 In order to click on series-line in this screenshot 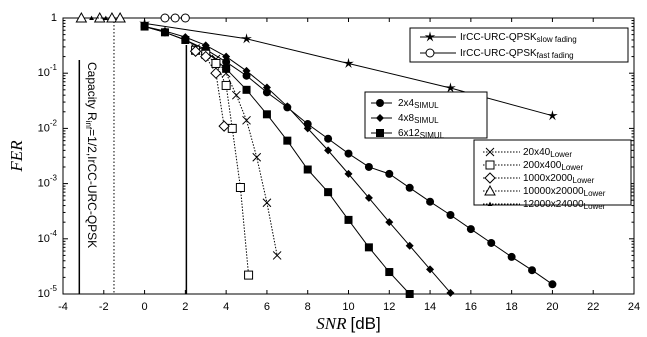, I will do `click(210, 88)`.